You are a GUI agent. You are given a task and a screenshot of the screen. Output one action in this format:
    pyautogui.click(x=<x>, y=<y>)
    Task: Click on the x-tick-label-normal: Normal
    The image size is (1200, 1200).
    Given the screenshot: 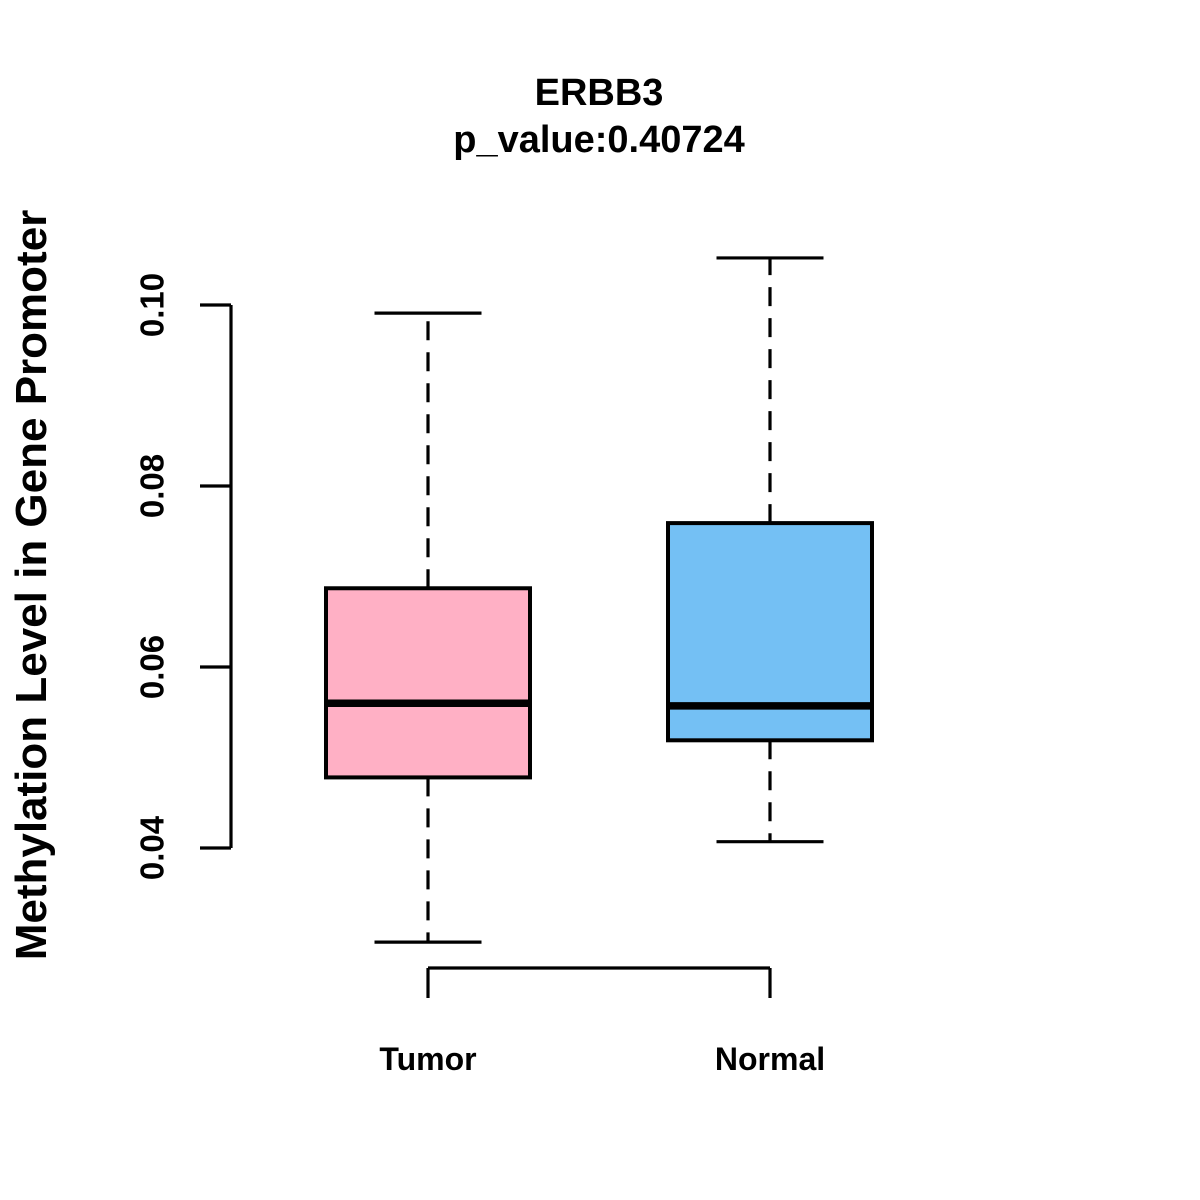 What is the action you would take?
    pyautogui.click(x=770, y=1059)
    